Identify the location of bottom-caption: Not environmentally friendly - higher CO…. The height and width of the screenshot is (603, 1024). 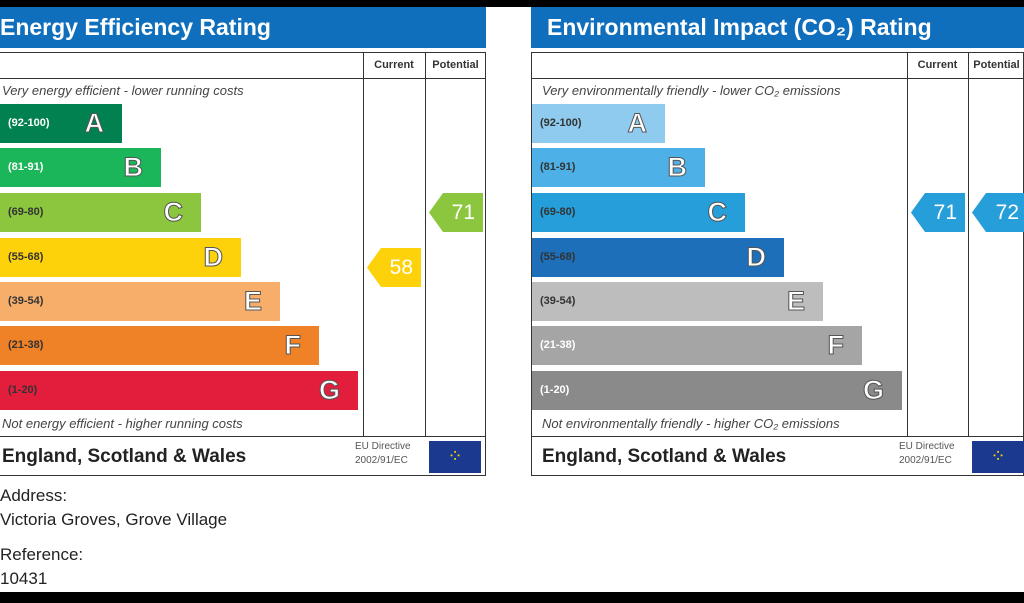
(691, 423).